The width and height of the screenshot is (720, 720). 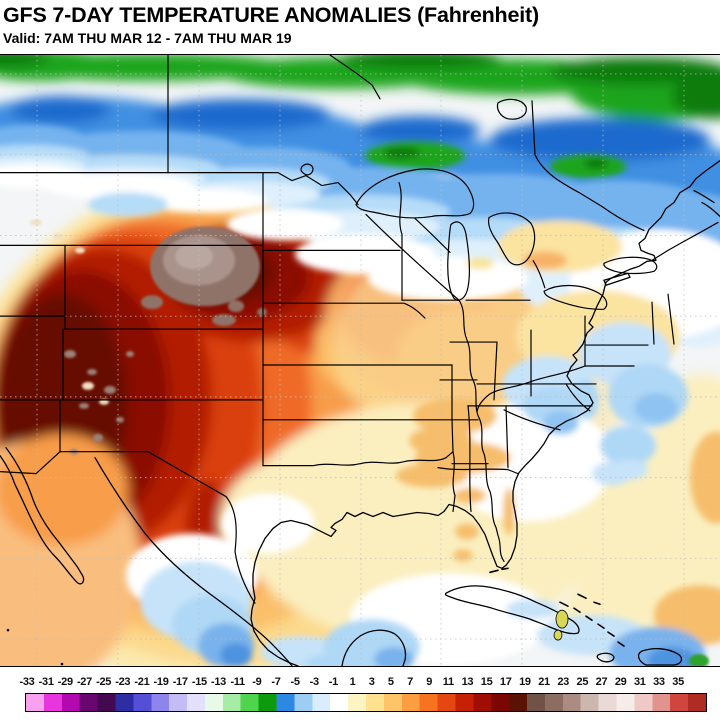 What do you see at coordinates (65, 682) in the screenshot?
I see `colorbar-tick: -29` at bounding box center [65, 682].